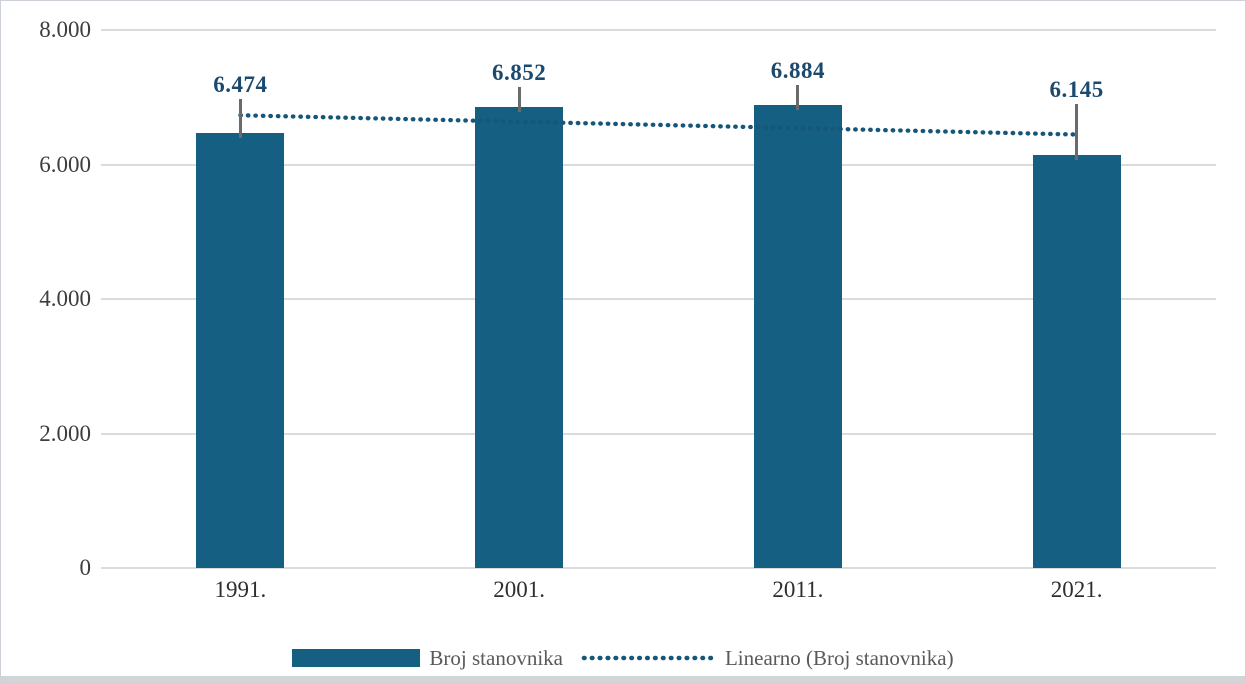  I want to click on legend-trend-label: Linearno (Broj stanovnika), so click(839, 658).